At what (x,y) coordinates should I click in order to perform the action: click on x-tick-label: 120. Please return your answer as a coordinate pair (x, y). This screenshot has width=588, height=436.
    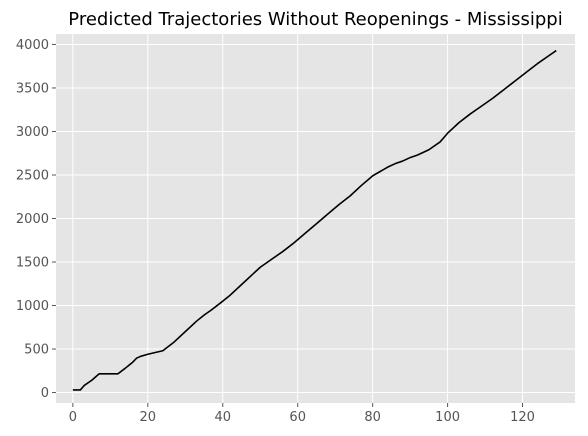
    Looking at the image, I should click on (522, 417).